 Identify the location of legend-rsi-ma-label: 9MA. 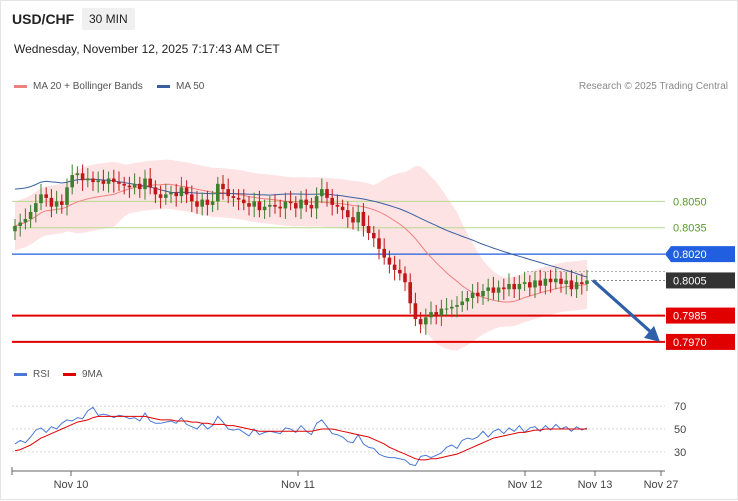
(92, 374).